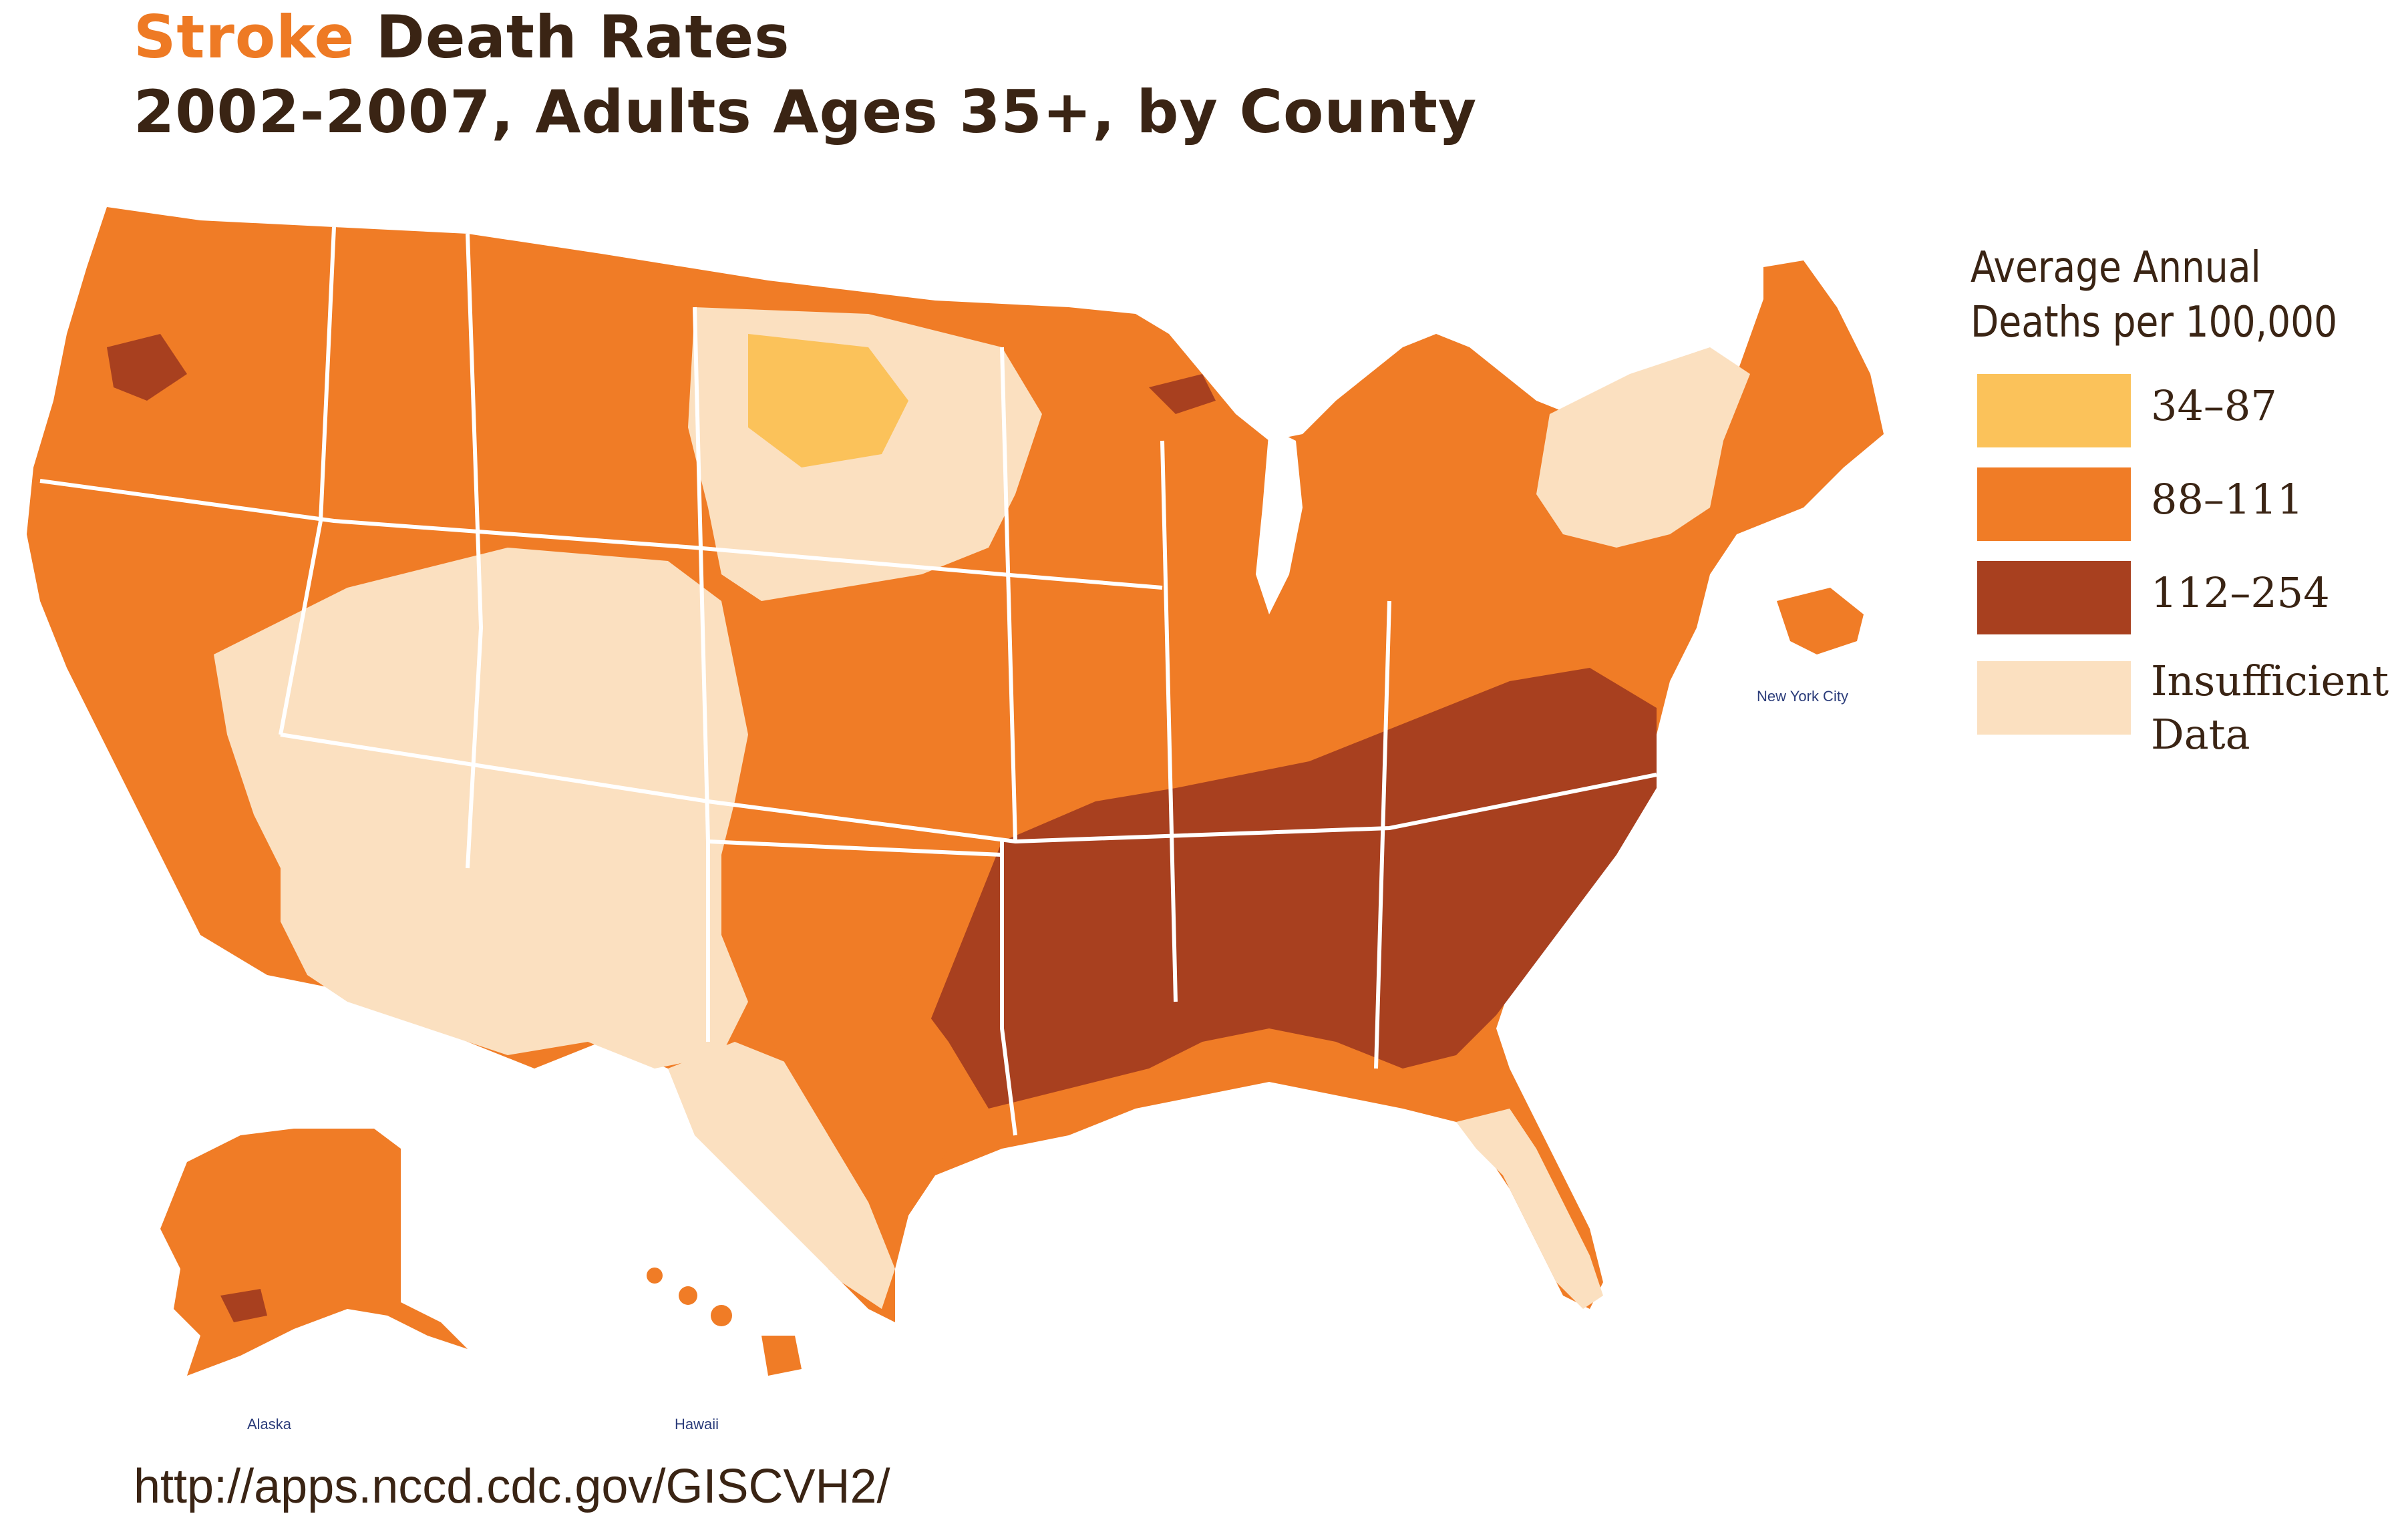 This screenshot has width=2396, height=1540. Describe the element at coordinates (244, 37) in the screenshot. I see `title-accent: Stroke` at that location.